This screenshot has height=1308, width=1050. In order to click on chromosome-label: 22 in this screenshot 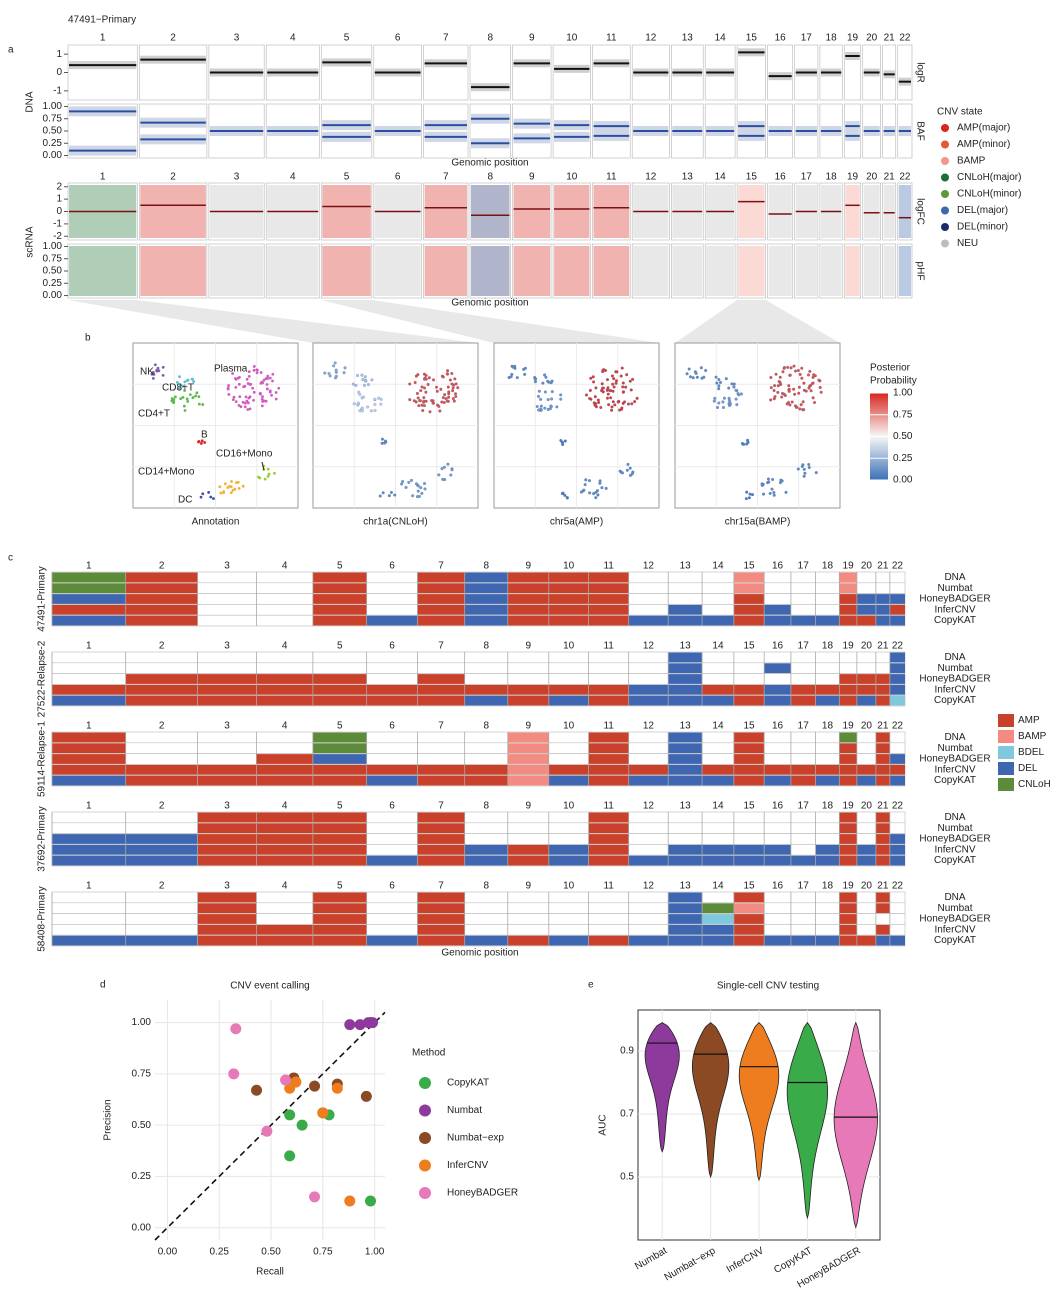, I will do `click(898, 566)`.